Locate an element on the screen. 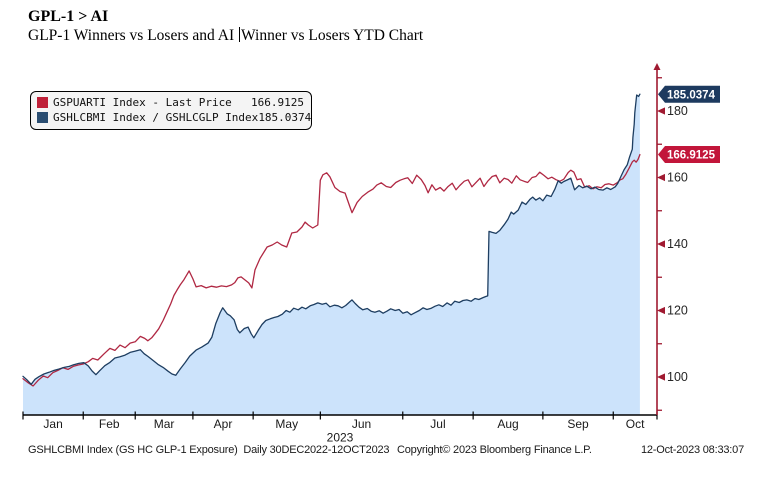 This screenshot has height=478, width=760. price-flag-value: 166.9125 is located at coordinates (691, 156).